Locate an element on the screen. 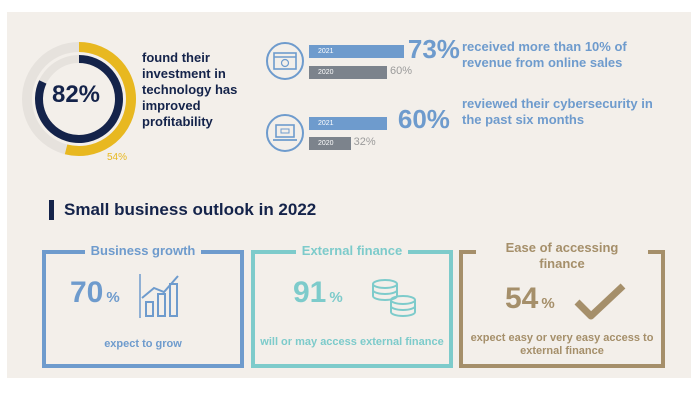  bar-cyber-2021-value: 60% is located at coordinates (423, 119).